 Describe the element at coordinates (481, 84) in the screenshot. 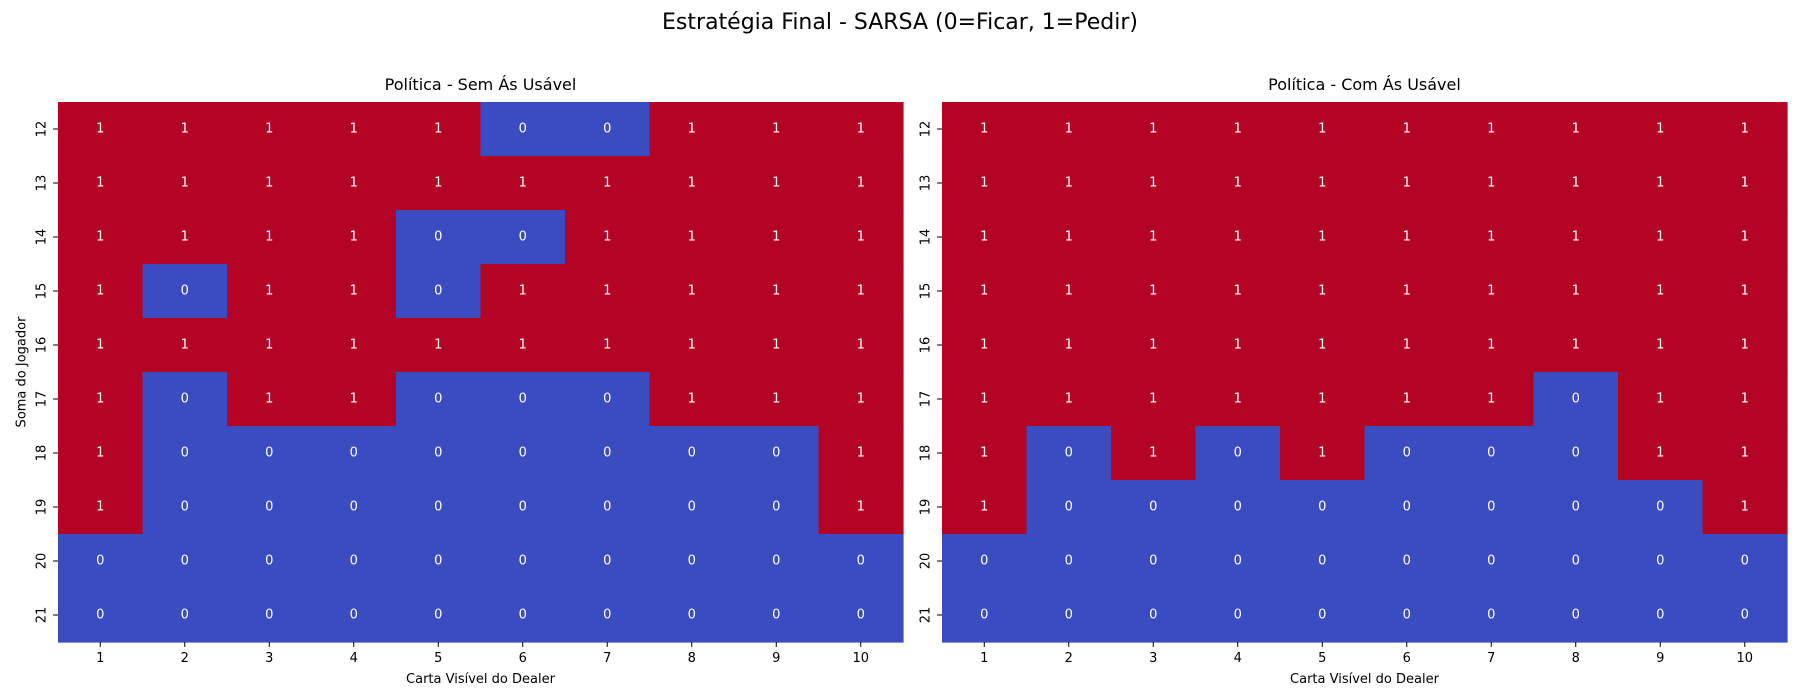

I see `panel-title: Política - Sem Ás Usável` at that location.